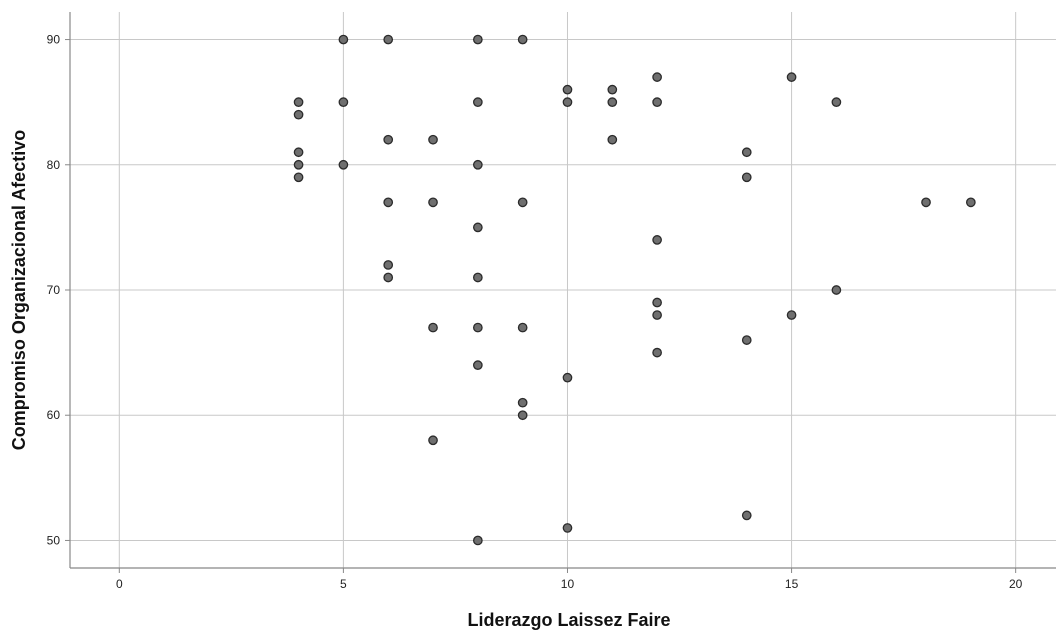  Describe the element at coordinates (54, 415) in the screenshot. I see `y-tick-label: 60` at that location.